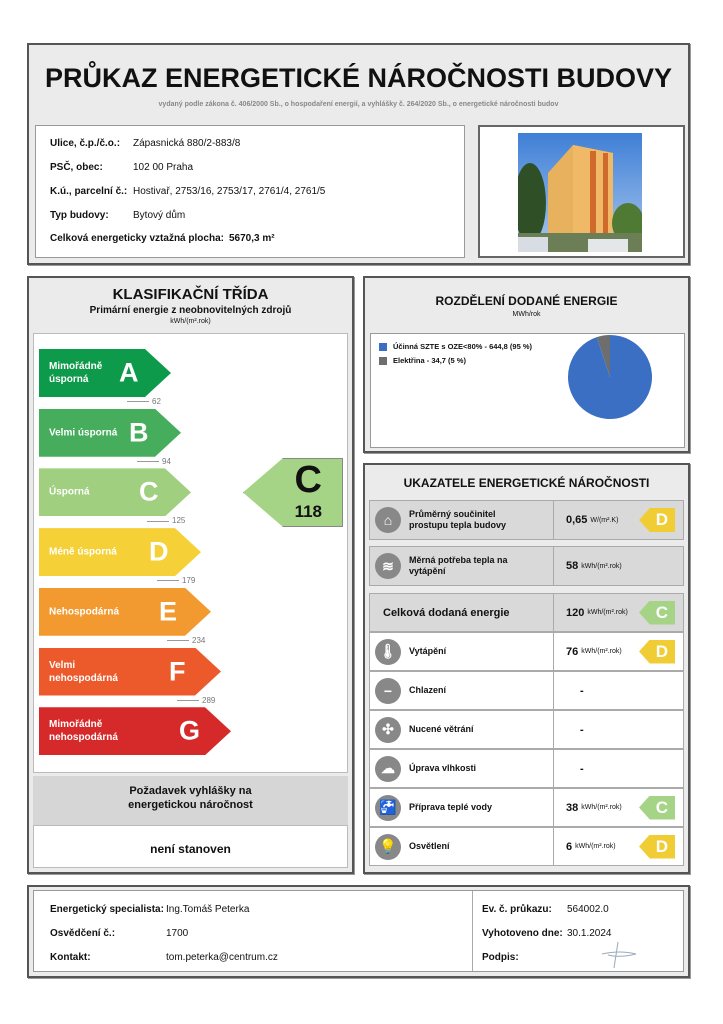 The width and height of the screenshot is (723, 1024). Describe the element at coordinates (577, 520) in the screenshot. I see `indicator-value: 0,65` at that location.